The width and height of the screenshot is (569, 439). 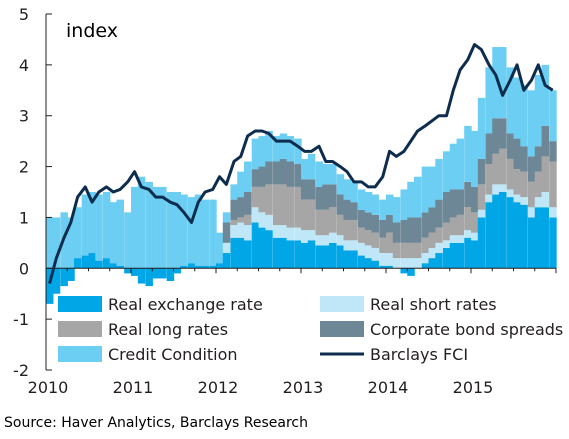 I want to click on legend-swatch-real-short-rates, so click(x=342, y=304).